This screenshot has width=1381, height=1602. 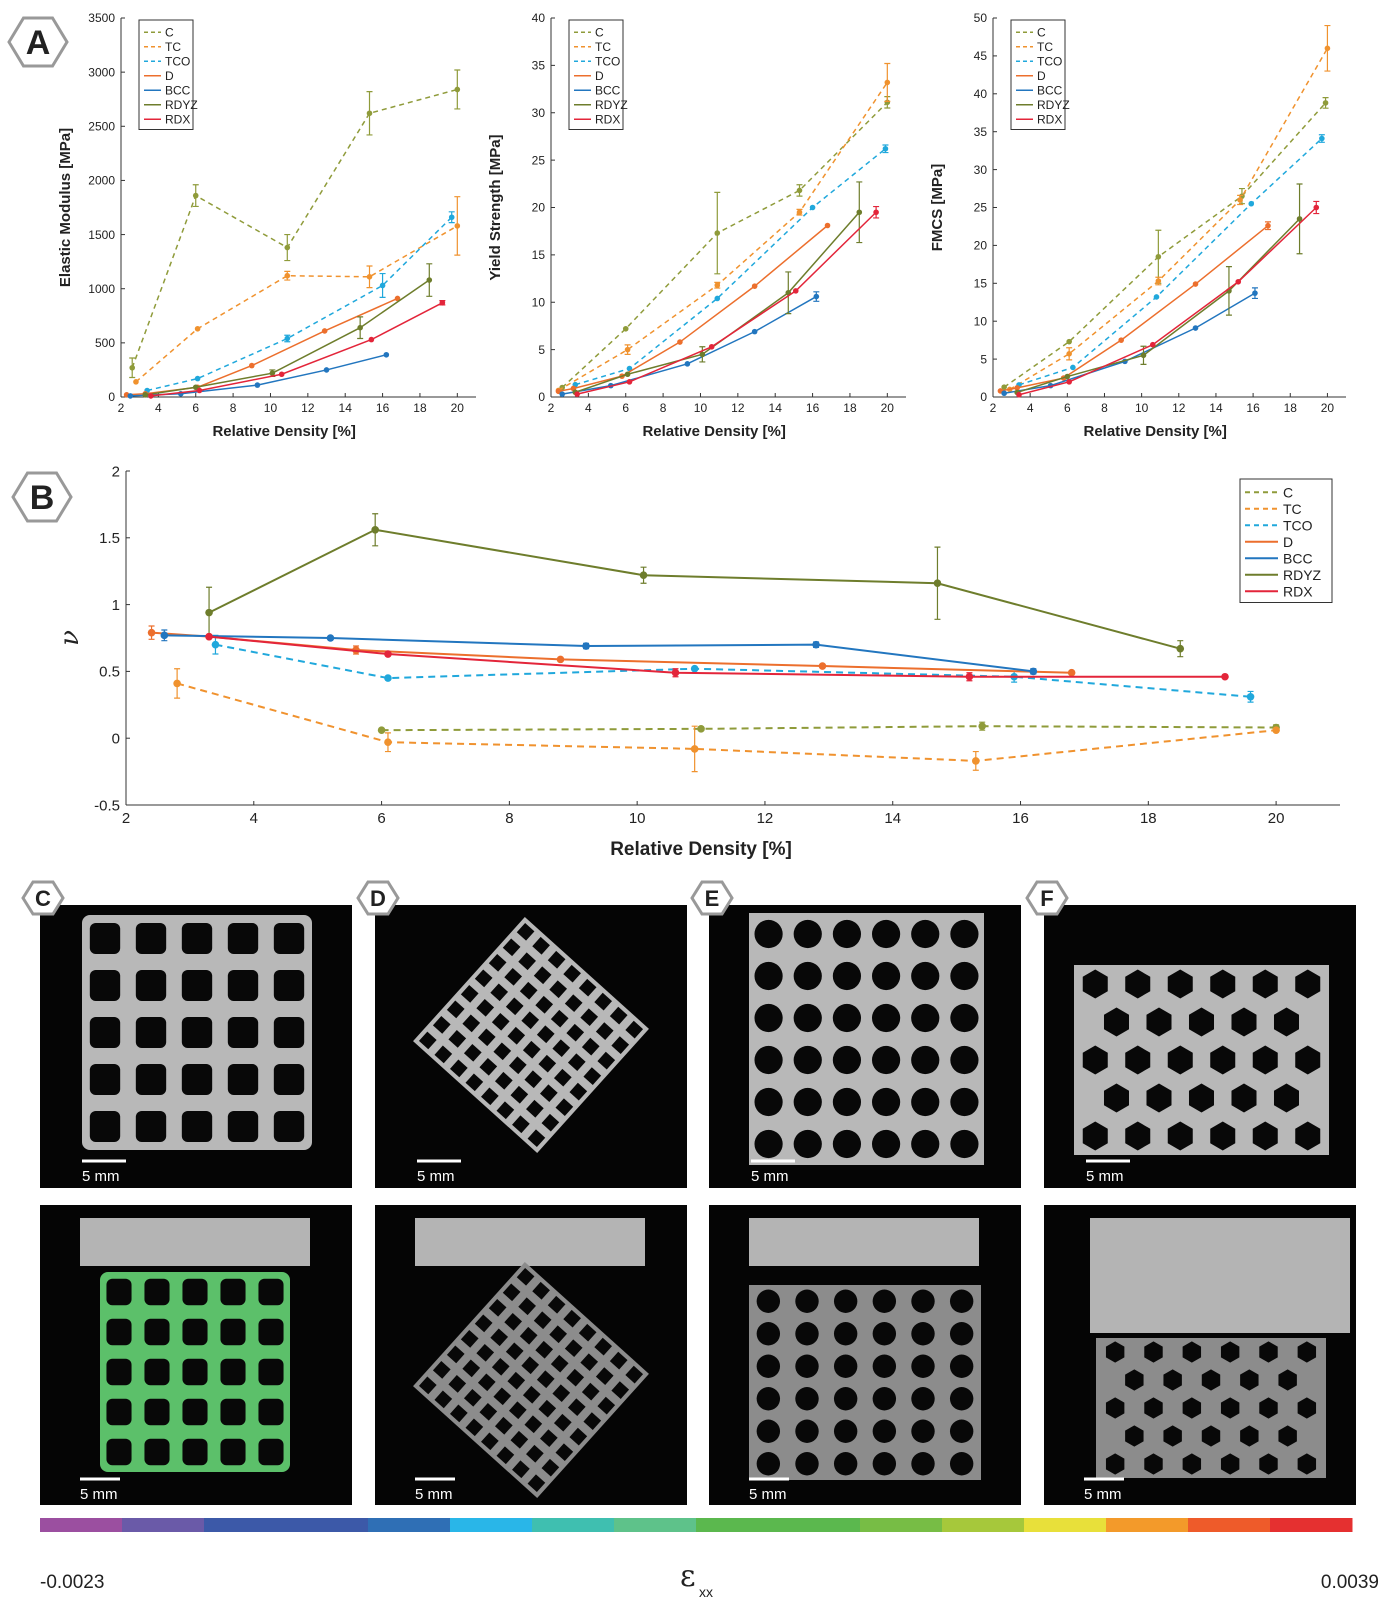 I want to click on y-tick-label: 1, so click(x=116, y=605).